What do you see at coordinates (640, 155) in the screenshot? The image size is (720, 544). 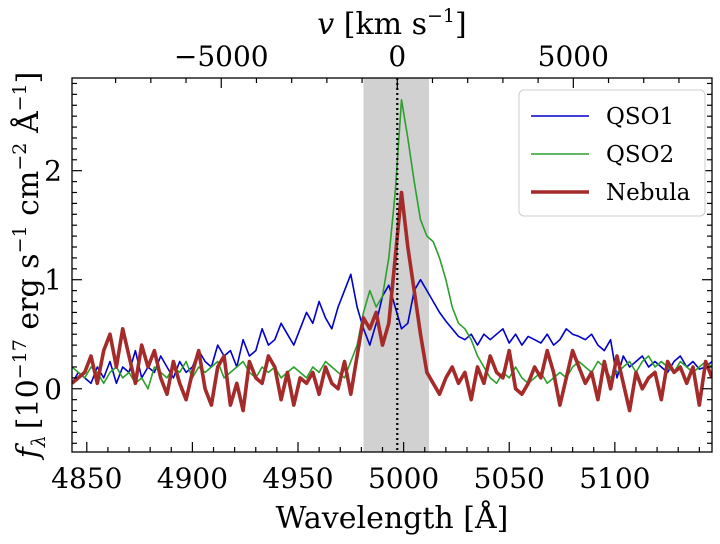 I see `legend-label-qso2: QSO2` at bounding box center [640, 155].